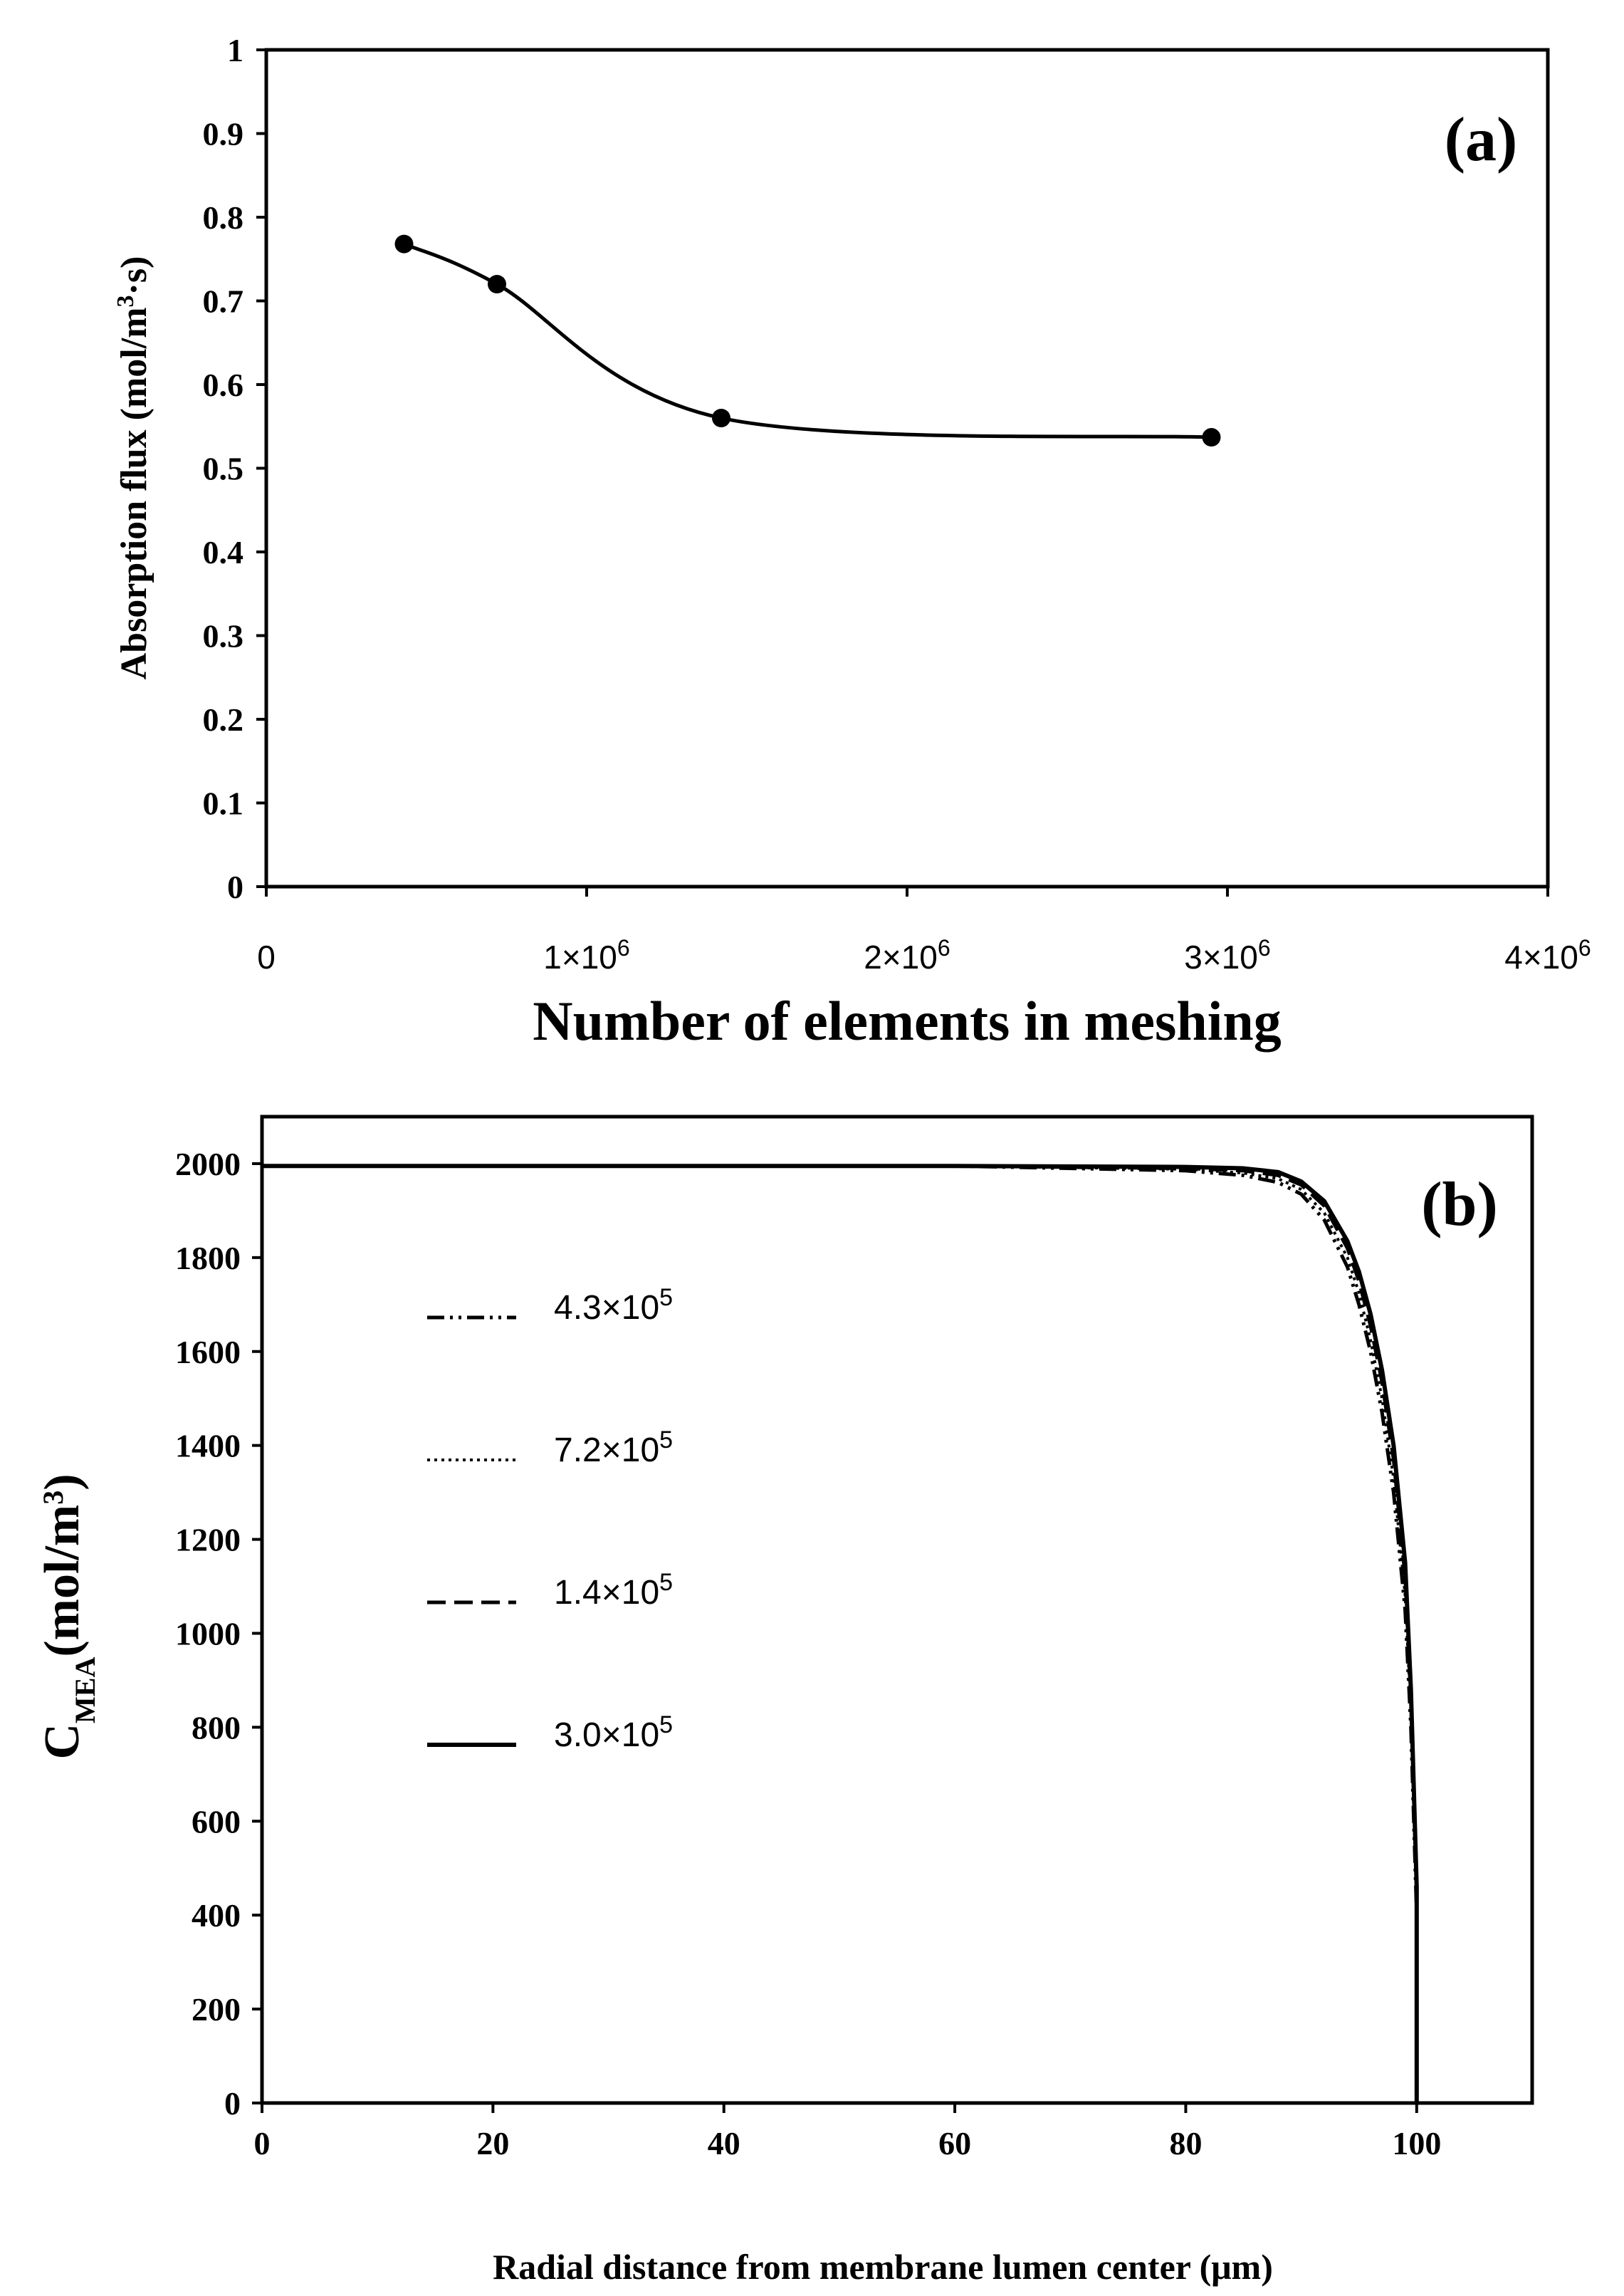 The height and width of the screenshot is (2296, 1624). I want to click on panel-b-y-axis-label: CMEA(mol/m3), so click(68, 1616).